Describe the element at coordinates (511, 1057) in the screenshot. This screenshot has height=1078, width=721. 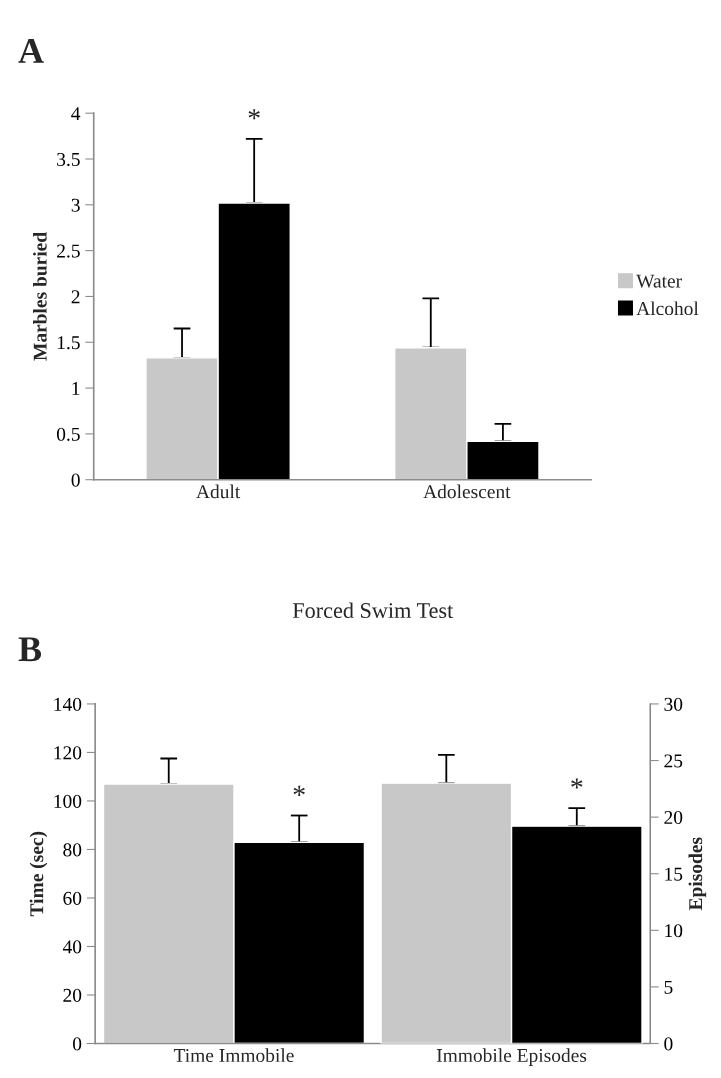
I see `x-tick-label: Immobile Episodes` at that location.